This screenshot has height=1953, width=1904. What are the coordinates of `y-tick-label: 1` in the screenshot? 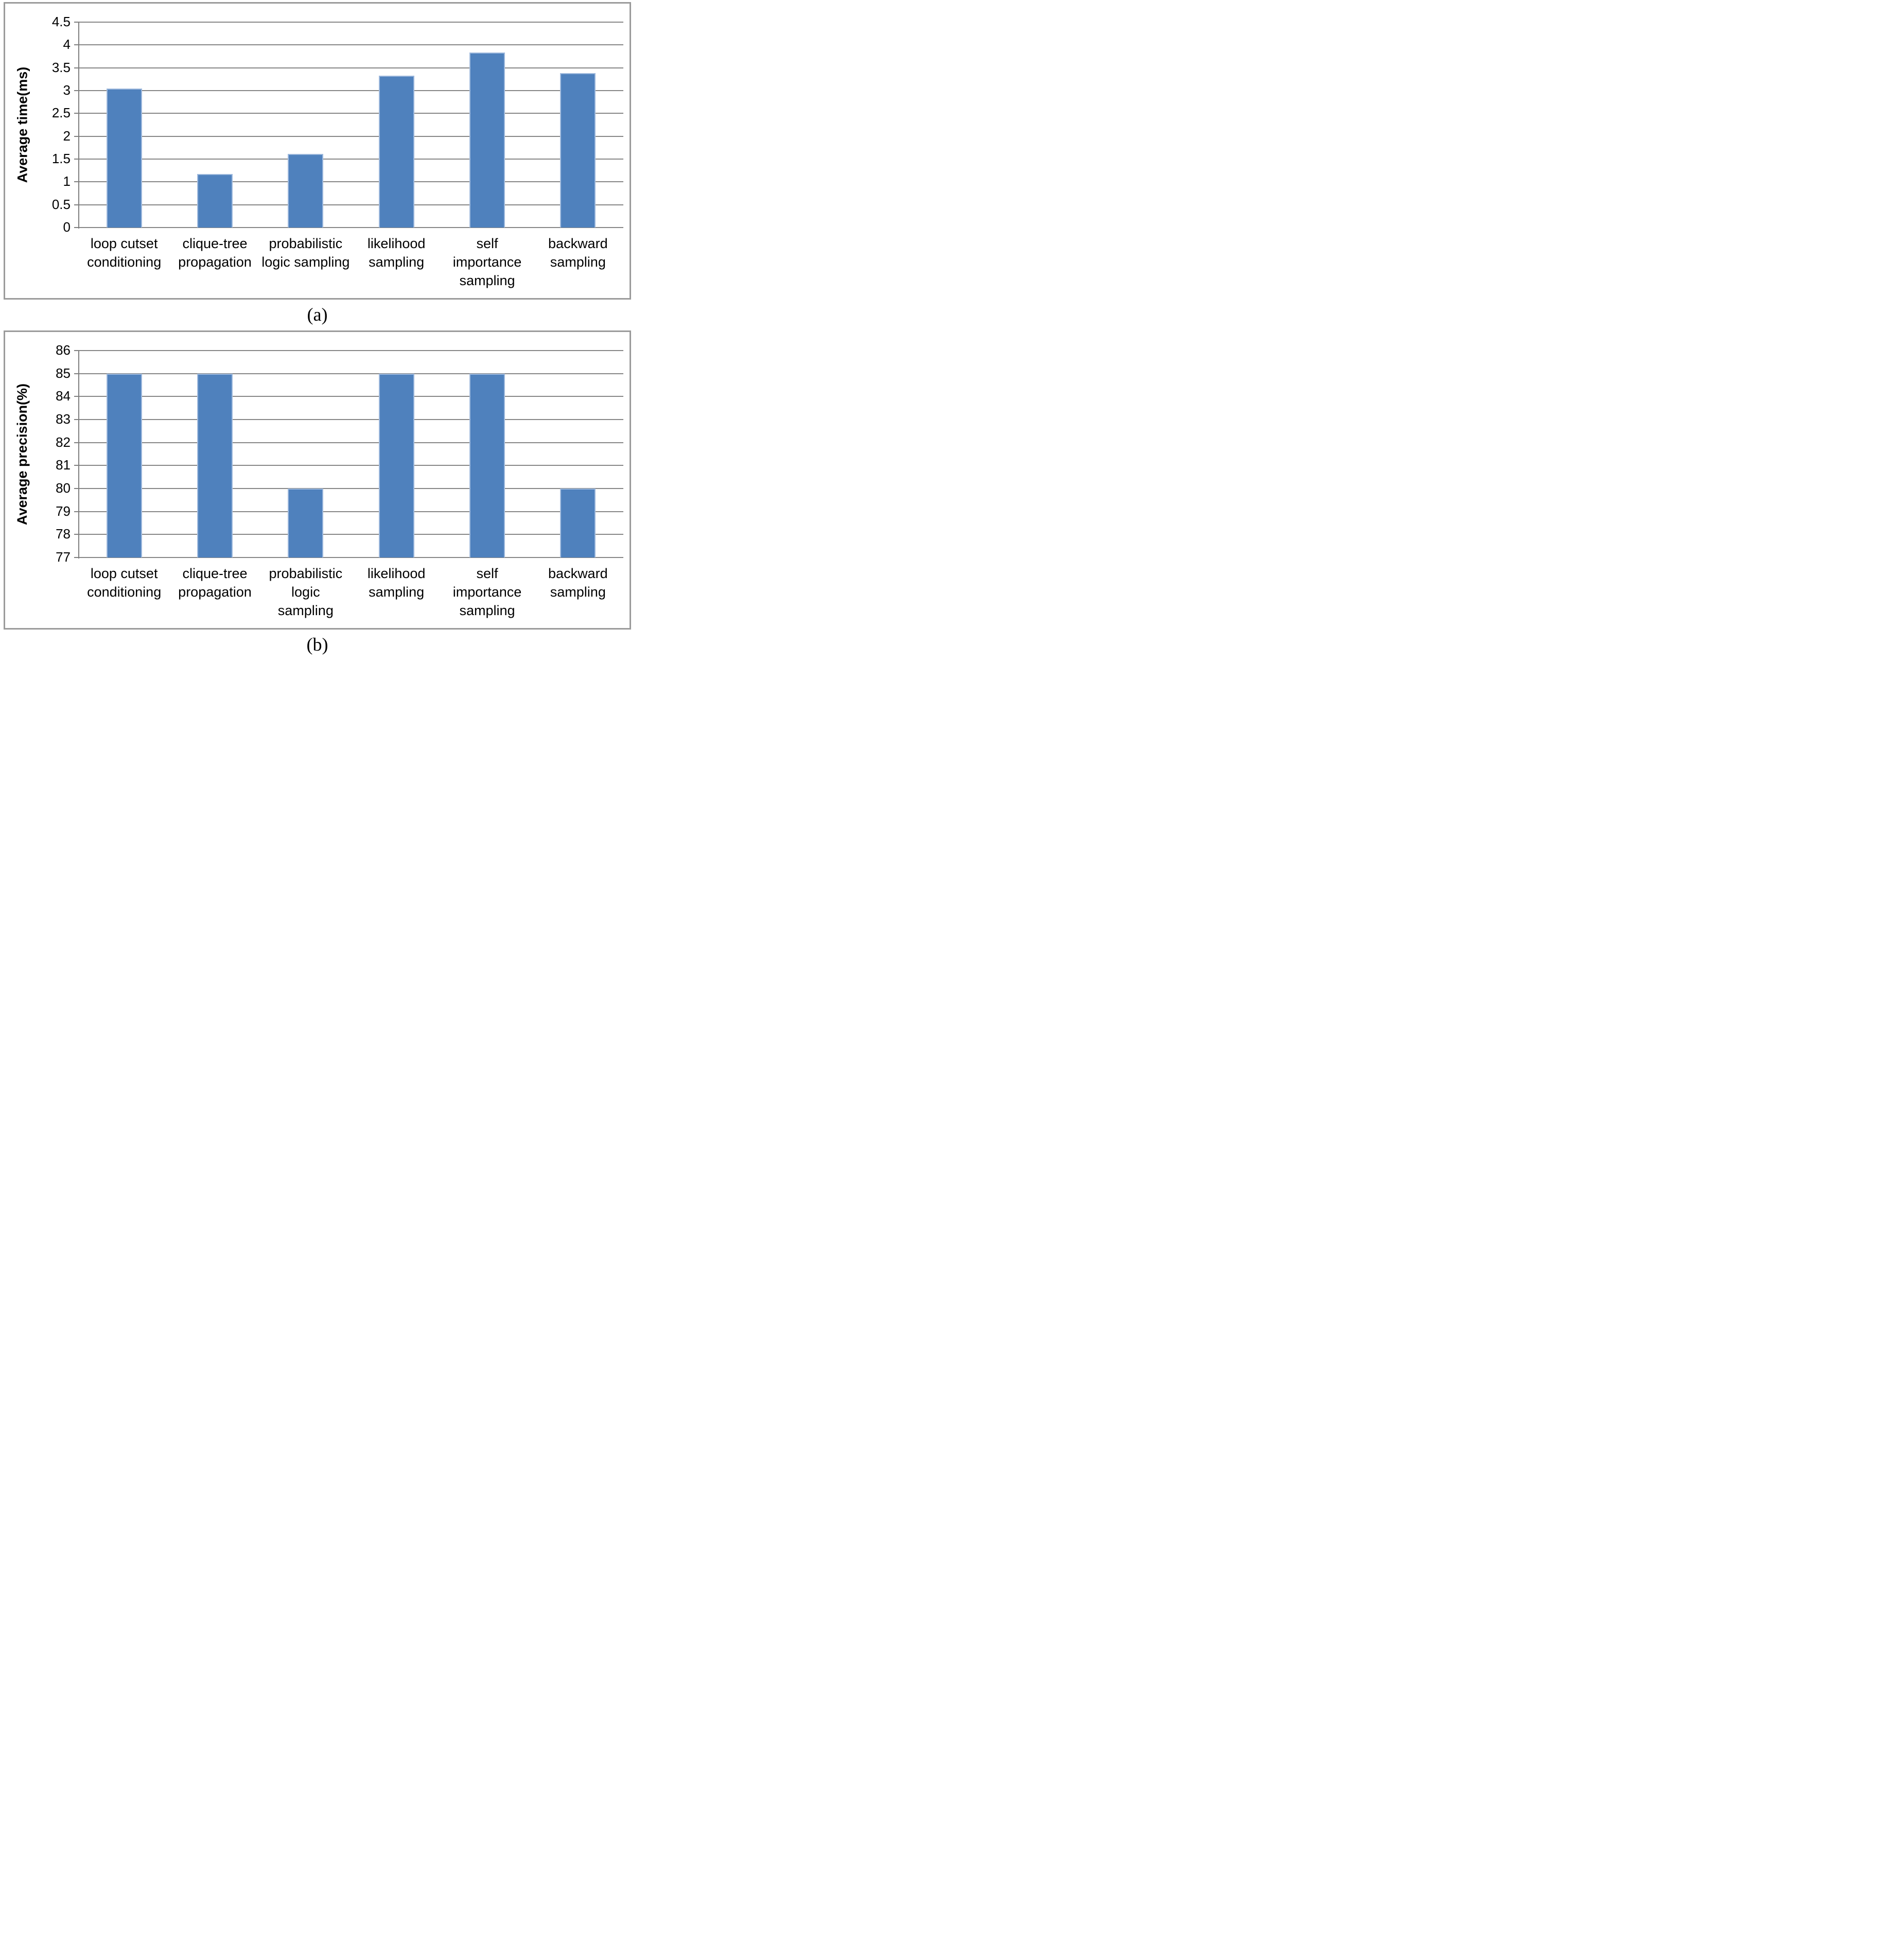 It's located at (67, 181).